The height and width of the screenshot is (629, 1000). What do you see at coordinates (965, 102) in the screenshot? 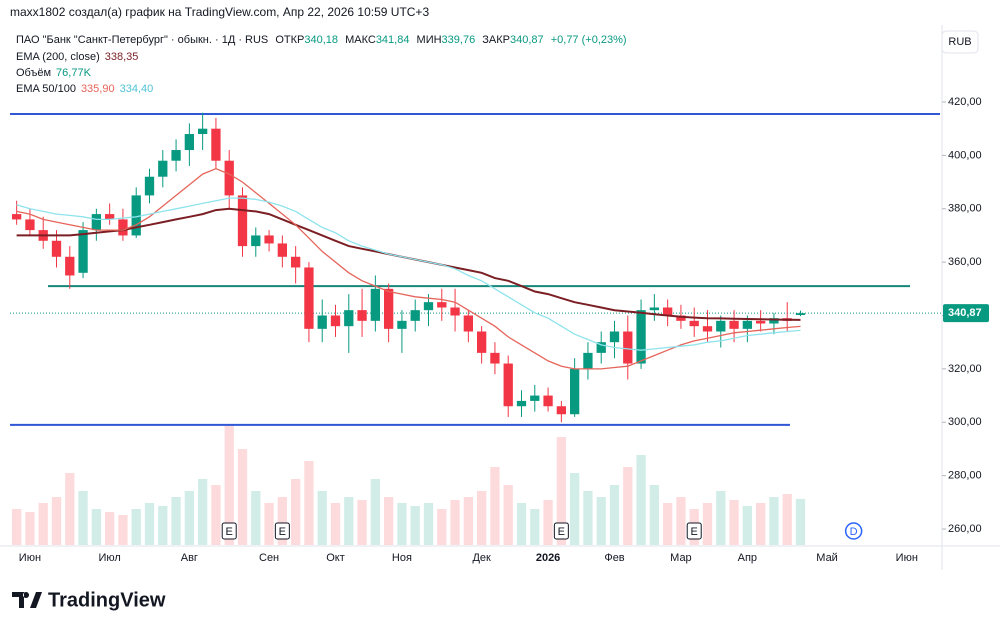
I see `y-tick-label: 420,00` at bounding box center [965, 102].